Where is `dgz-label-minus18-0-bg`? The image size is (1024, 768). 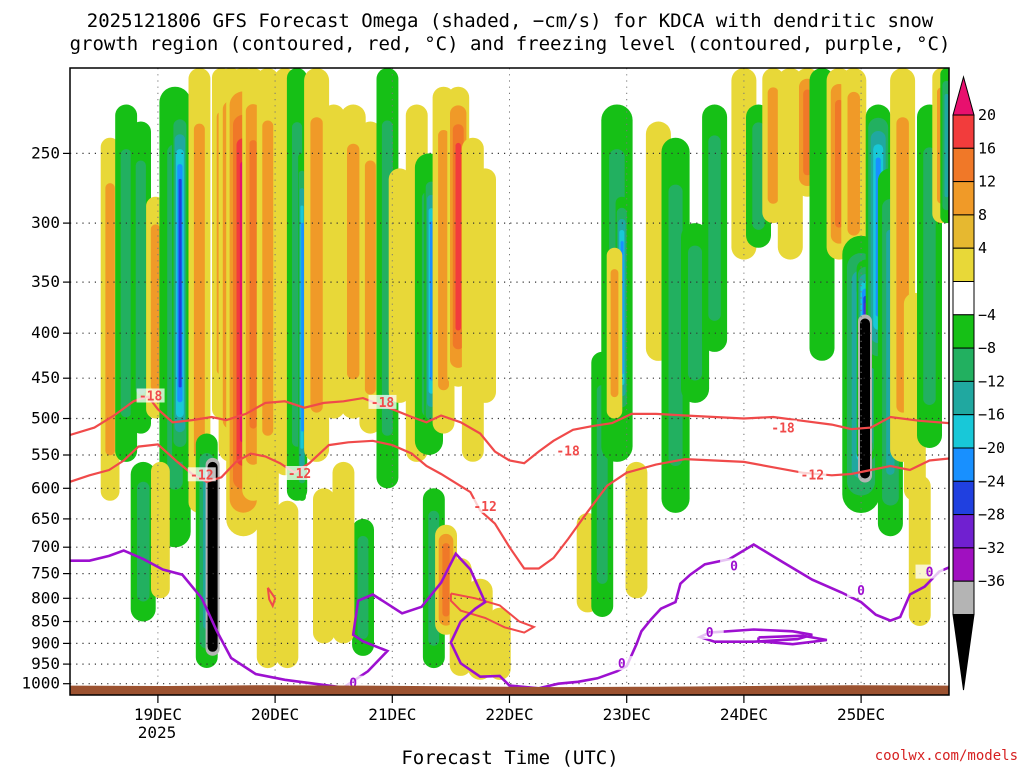 dgz-label-minus18-0-bg is located at coordinates (150, 395).